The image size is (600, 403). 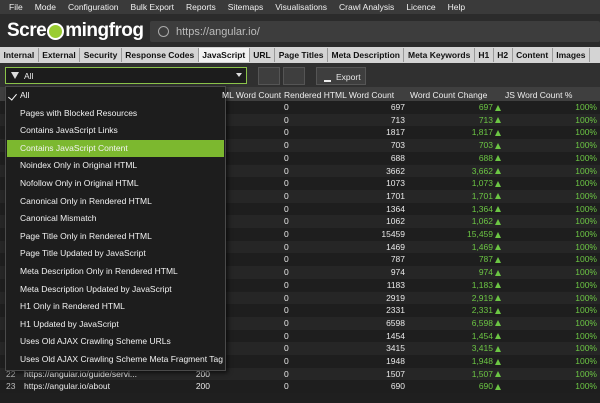 I want to click on menu-item: Mode, so click(x=45, y=7).